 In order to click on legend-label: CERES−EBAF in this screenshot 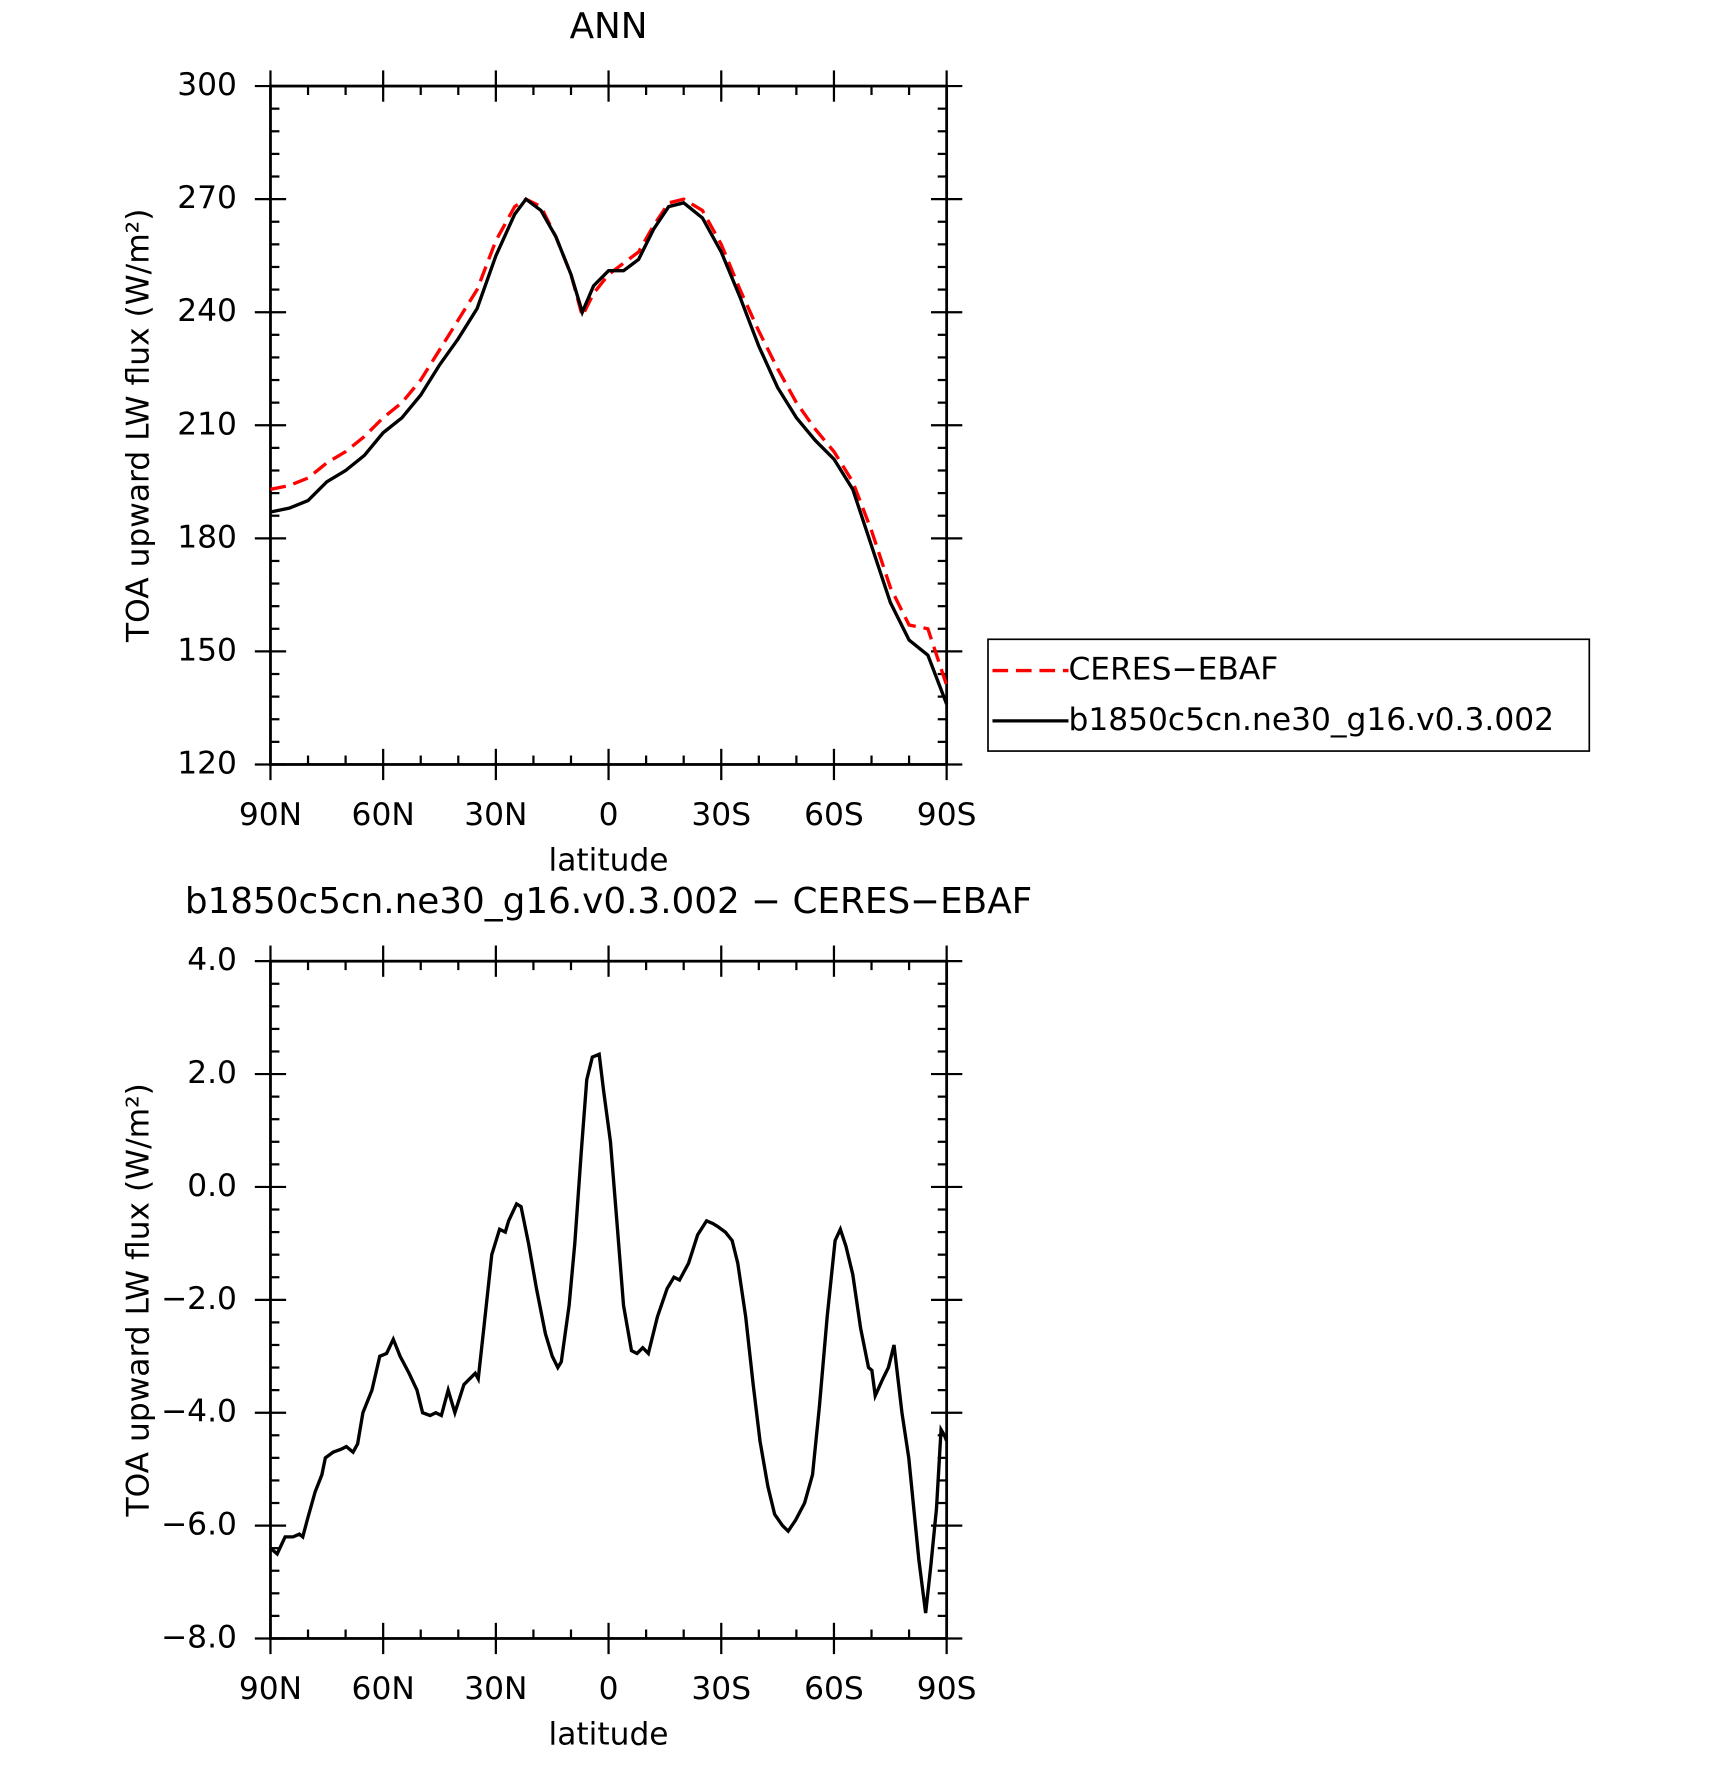, I will do `click(1173, 670)`.